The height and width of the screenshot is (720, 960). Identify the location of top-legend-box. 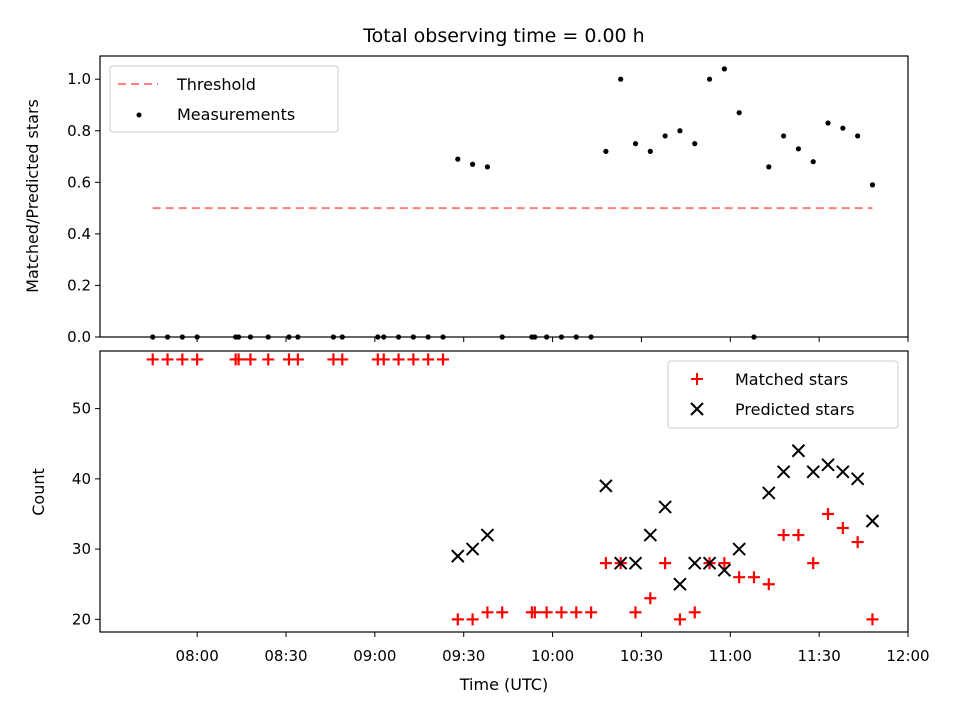
(224, 99).